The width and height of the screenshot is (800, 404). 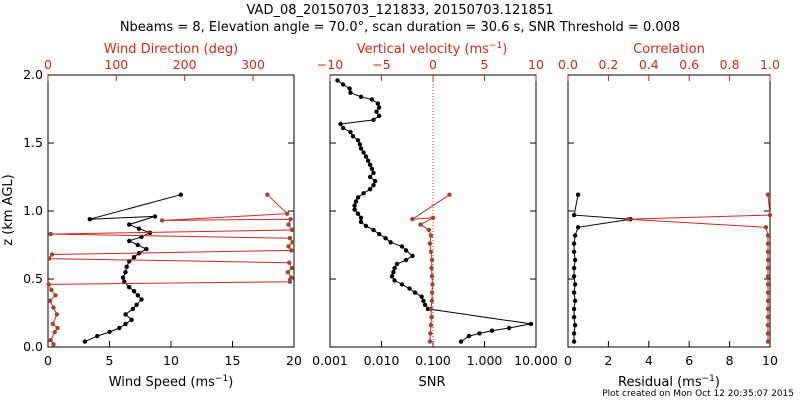 I want to click on top-tick-label: −5, so click(x=381, y=64).